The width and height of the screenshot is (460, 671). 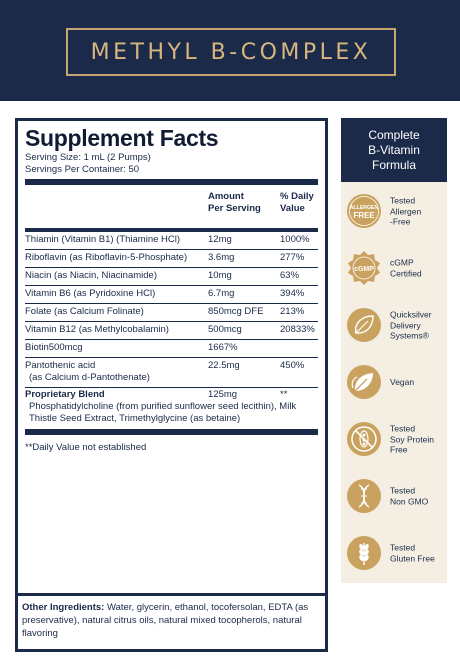 I want to click on blend-amount: 125mg, so click(x=223, y=394).